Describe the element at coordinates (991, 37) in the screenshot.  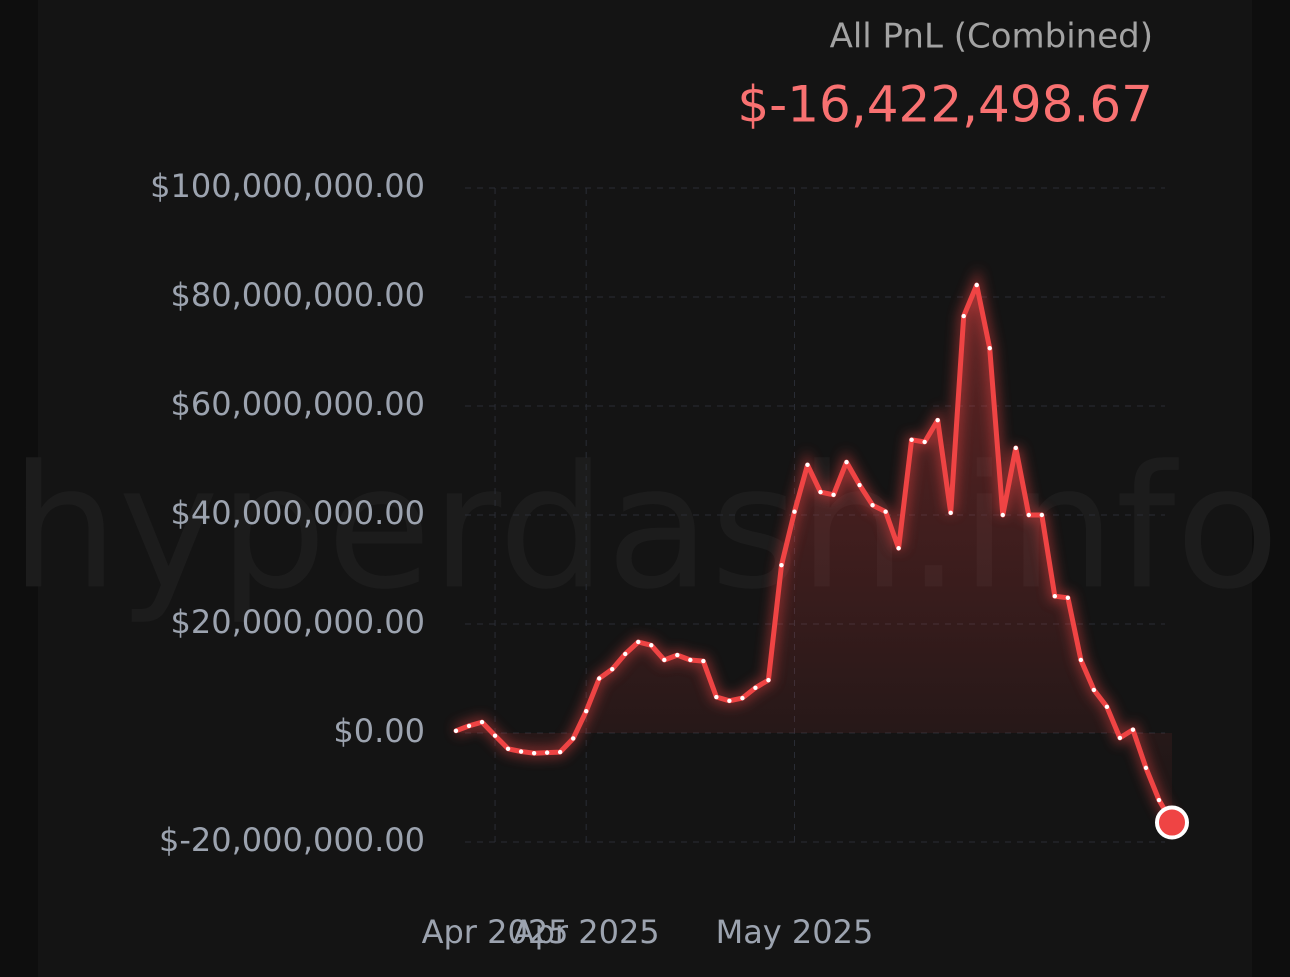
I see `chart-title: All PnL (Combined)` at that location.